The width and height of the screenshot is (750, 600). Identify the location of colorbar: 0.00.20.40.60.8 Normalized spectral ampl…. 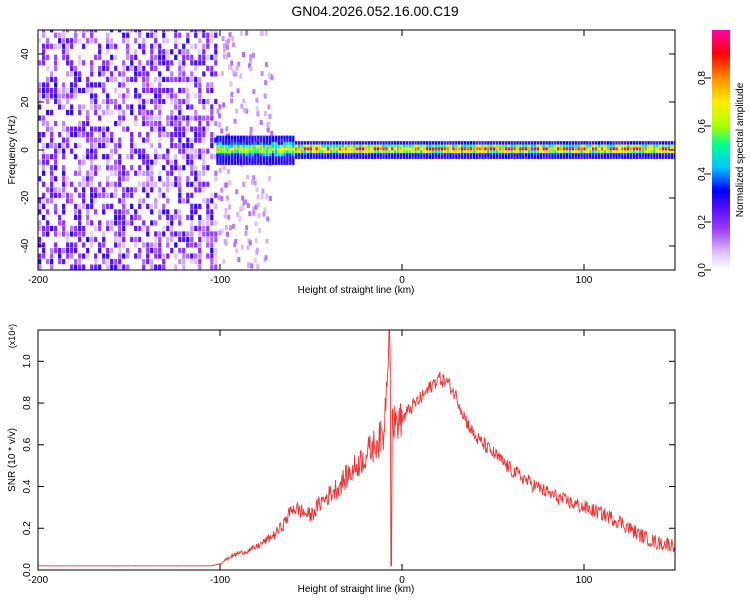
(721, 153).